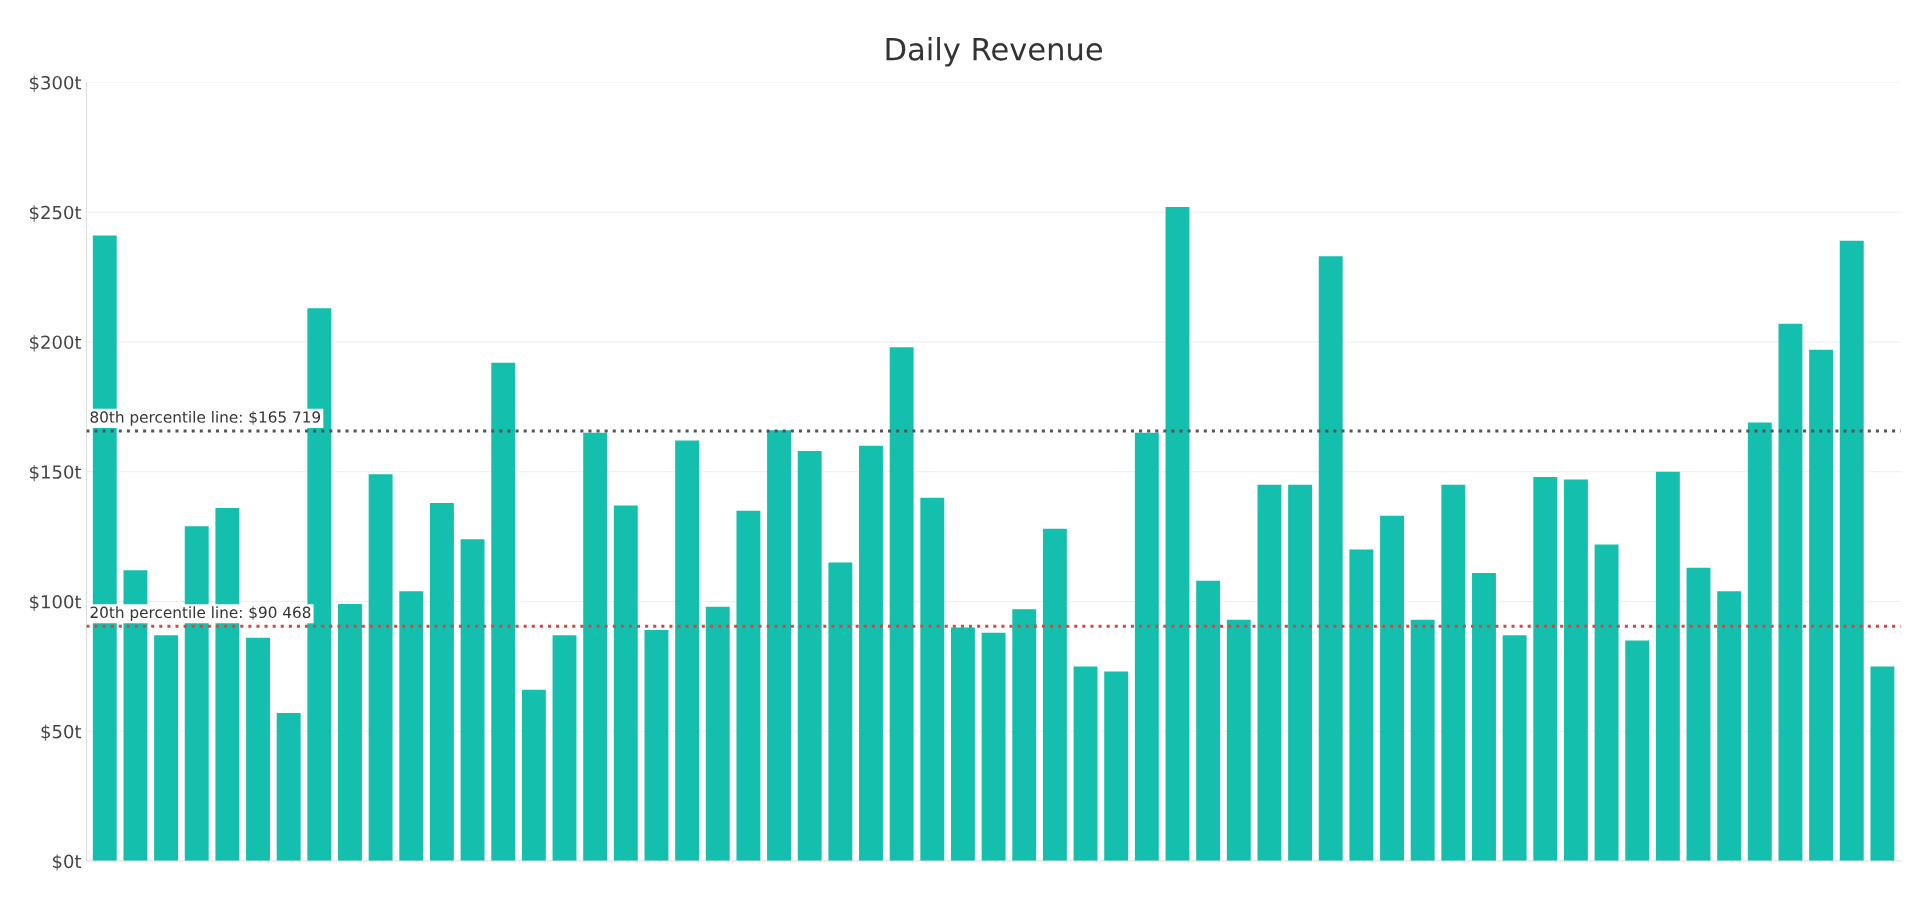 This screenshot has width=1920, height=916. What do you see at coordinates (205, 418) in the screenshot?
I see `ref-line-label: 80th percentile line: $165 719` at bounding box center [205, 418].